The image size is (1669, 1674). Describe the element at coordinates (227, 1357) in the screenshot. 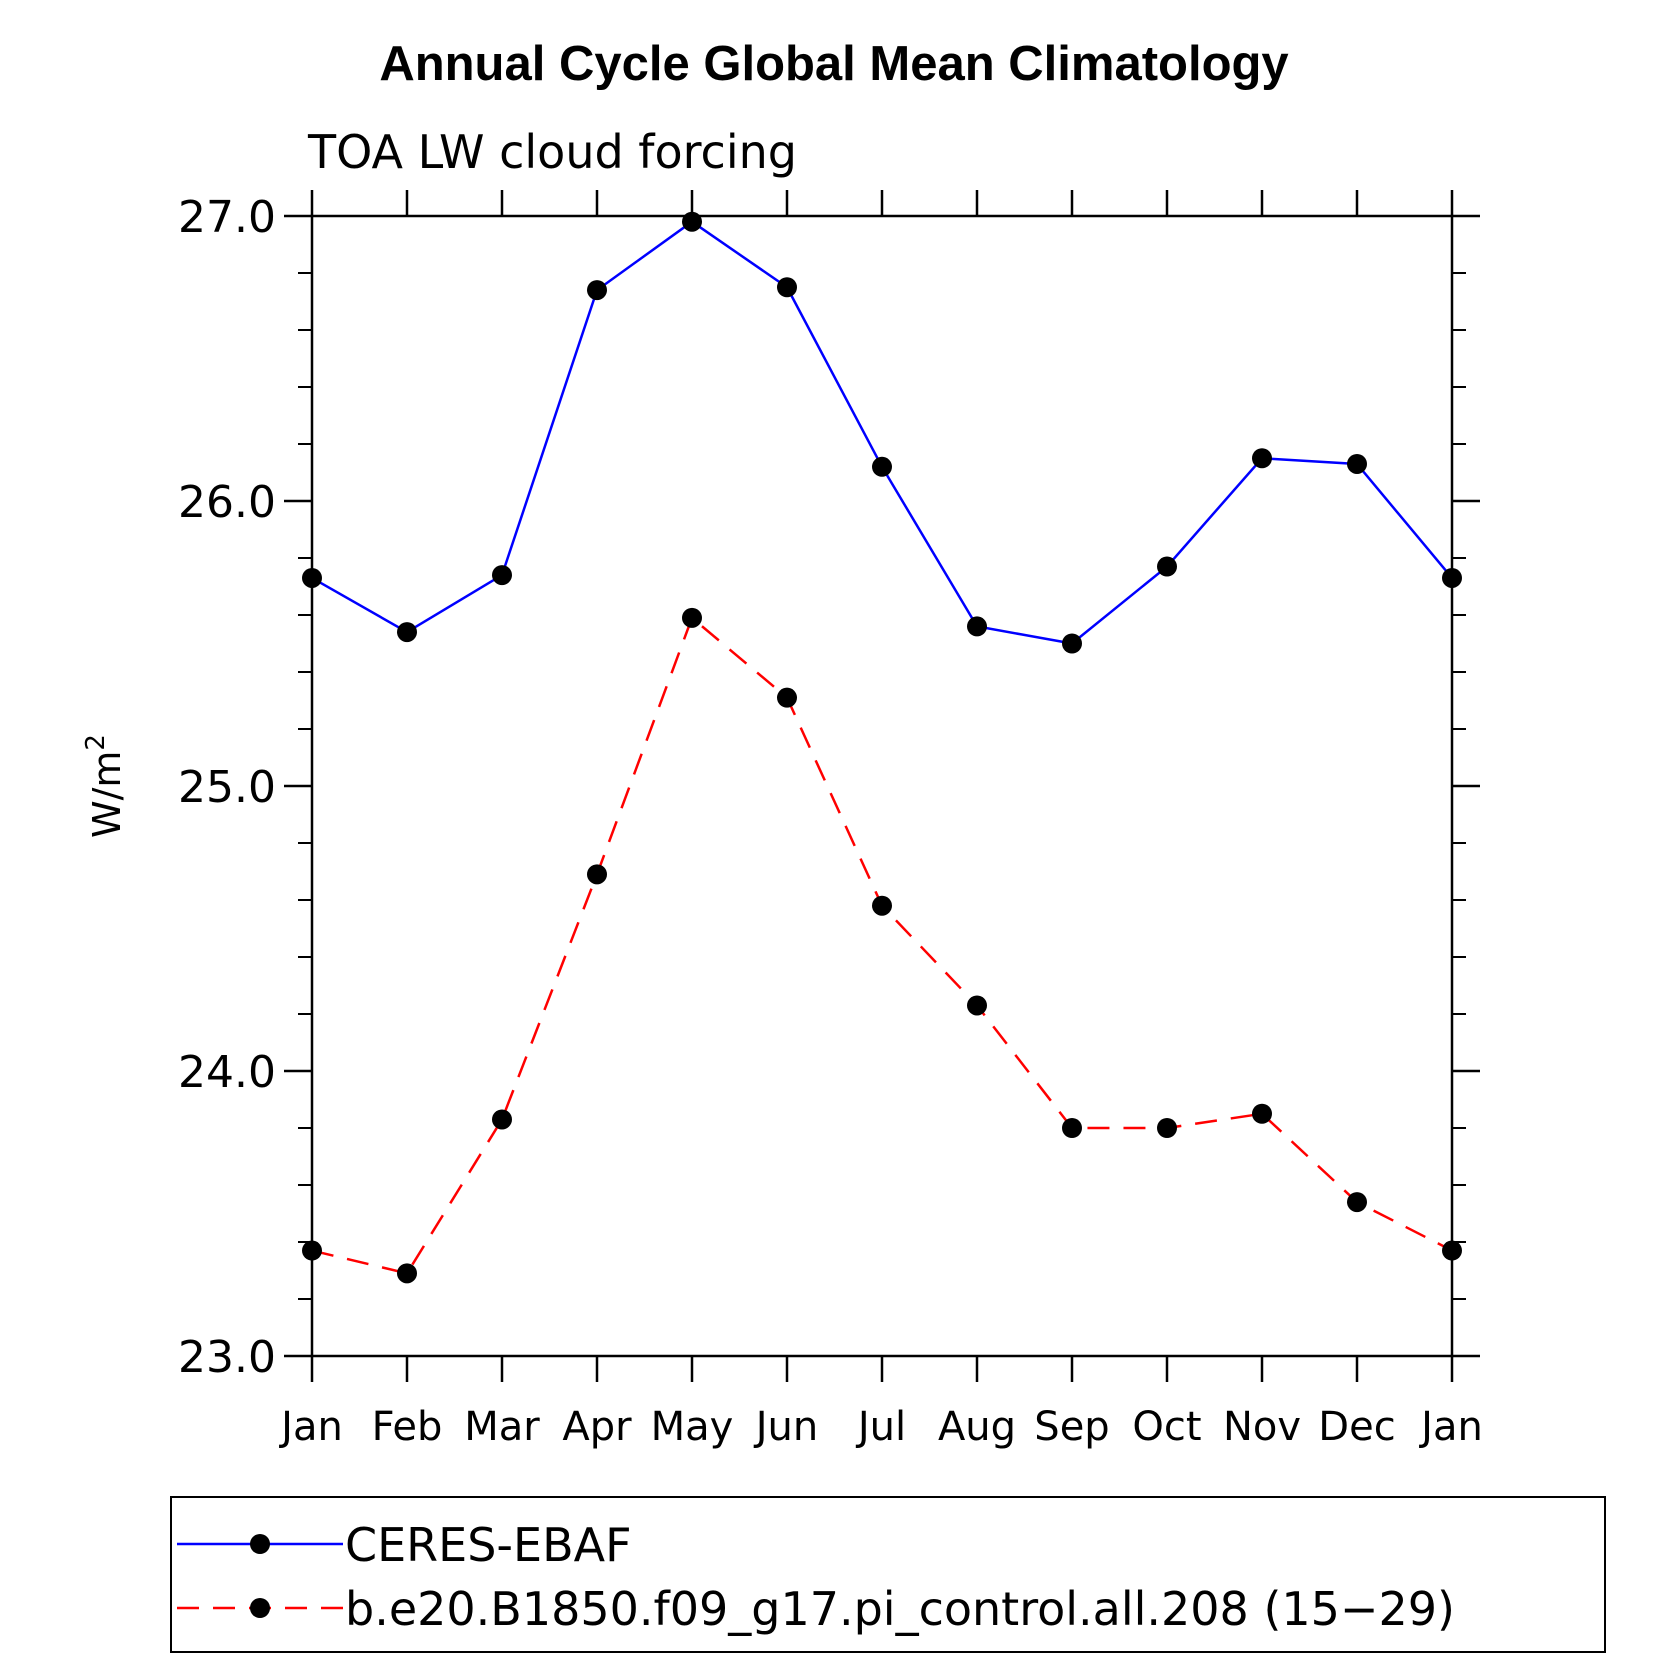

I see `y-tick-label: 23.0` at that location.